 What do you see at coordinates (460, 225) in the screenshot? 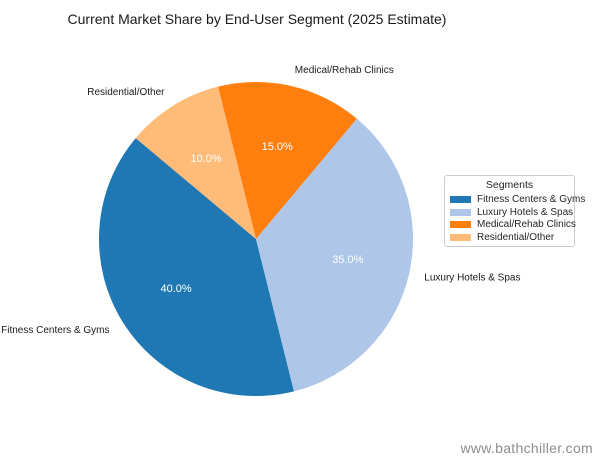
I see `legend-swatch-medical-rehab-clinics` at bounding box center [460, 225].